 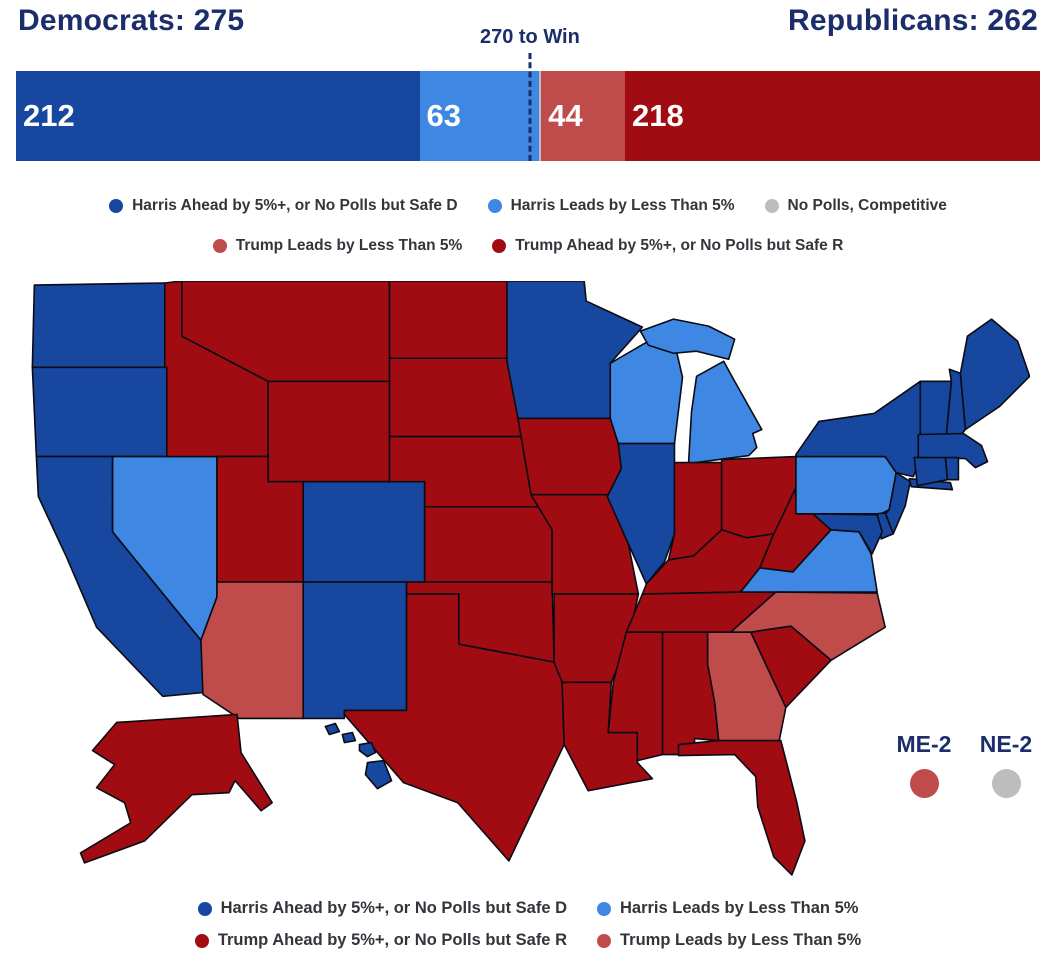 I want to click on bar-segment-value: 212, so click(x=49, y=115).